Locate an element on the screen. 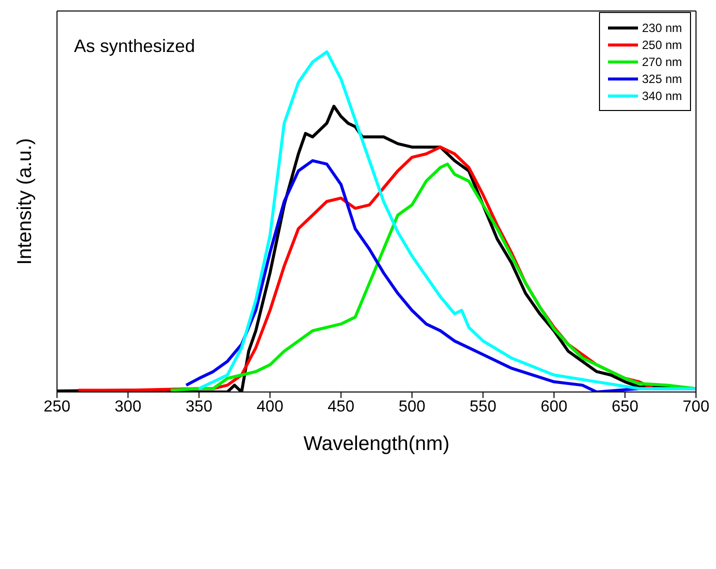  legend-label: 230 nm is located at coordinates (662, 27).